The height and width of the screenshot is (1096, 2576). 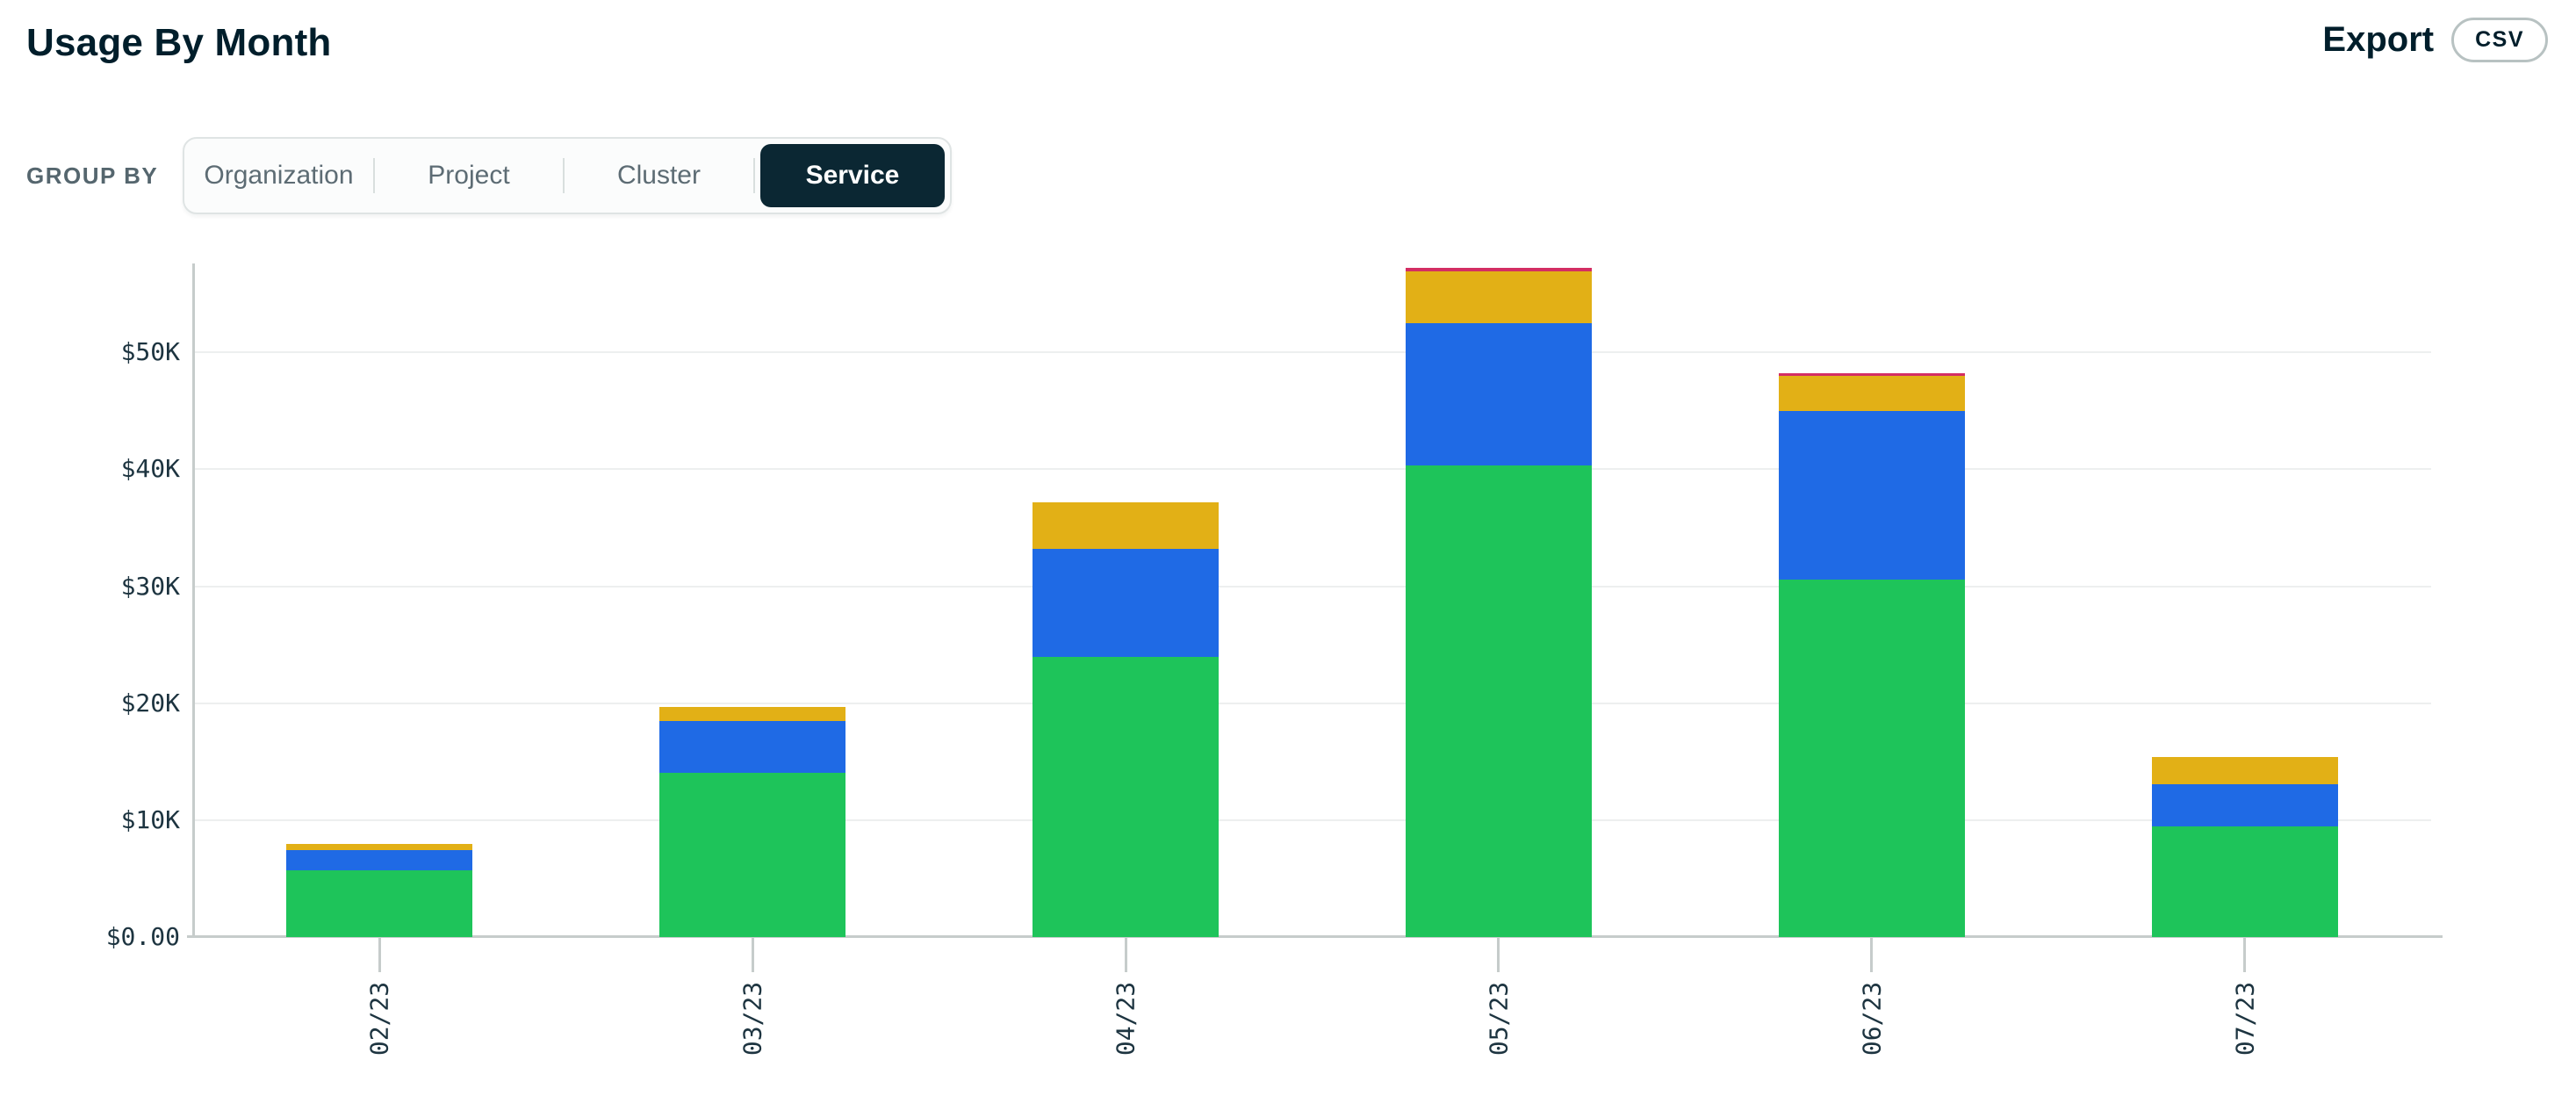 What do you see at coordinates (142, 936) in the screenshot?
I see `y-axis-label-$0.00: $0.00` at bounding box center [142, 936].